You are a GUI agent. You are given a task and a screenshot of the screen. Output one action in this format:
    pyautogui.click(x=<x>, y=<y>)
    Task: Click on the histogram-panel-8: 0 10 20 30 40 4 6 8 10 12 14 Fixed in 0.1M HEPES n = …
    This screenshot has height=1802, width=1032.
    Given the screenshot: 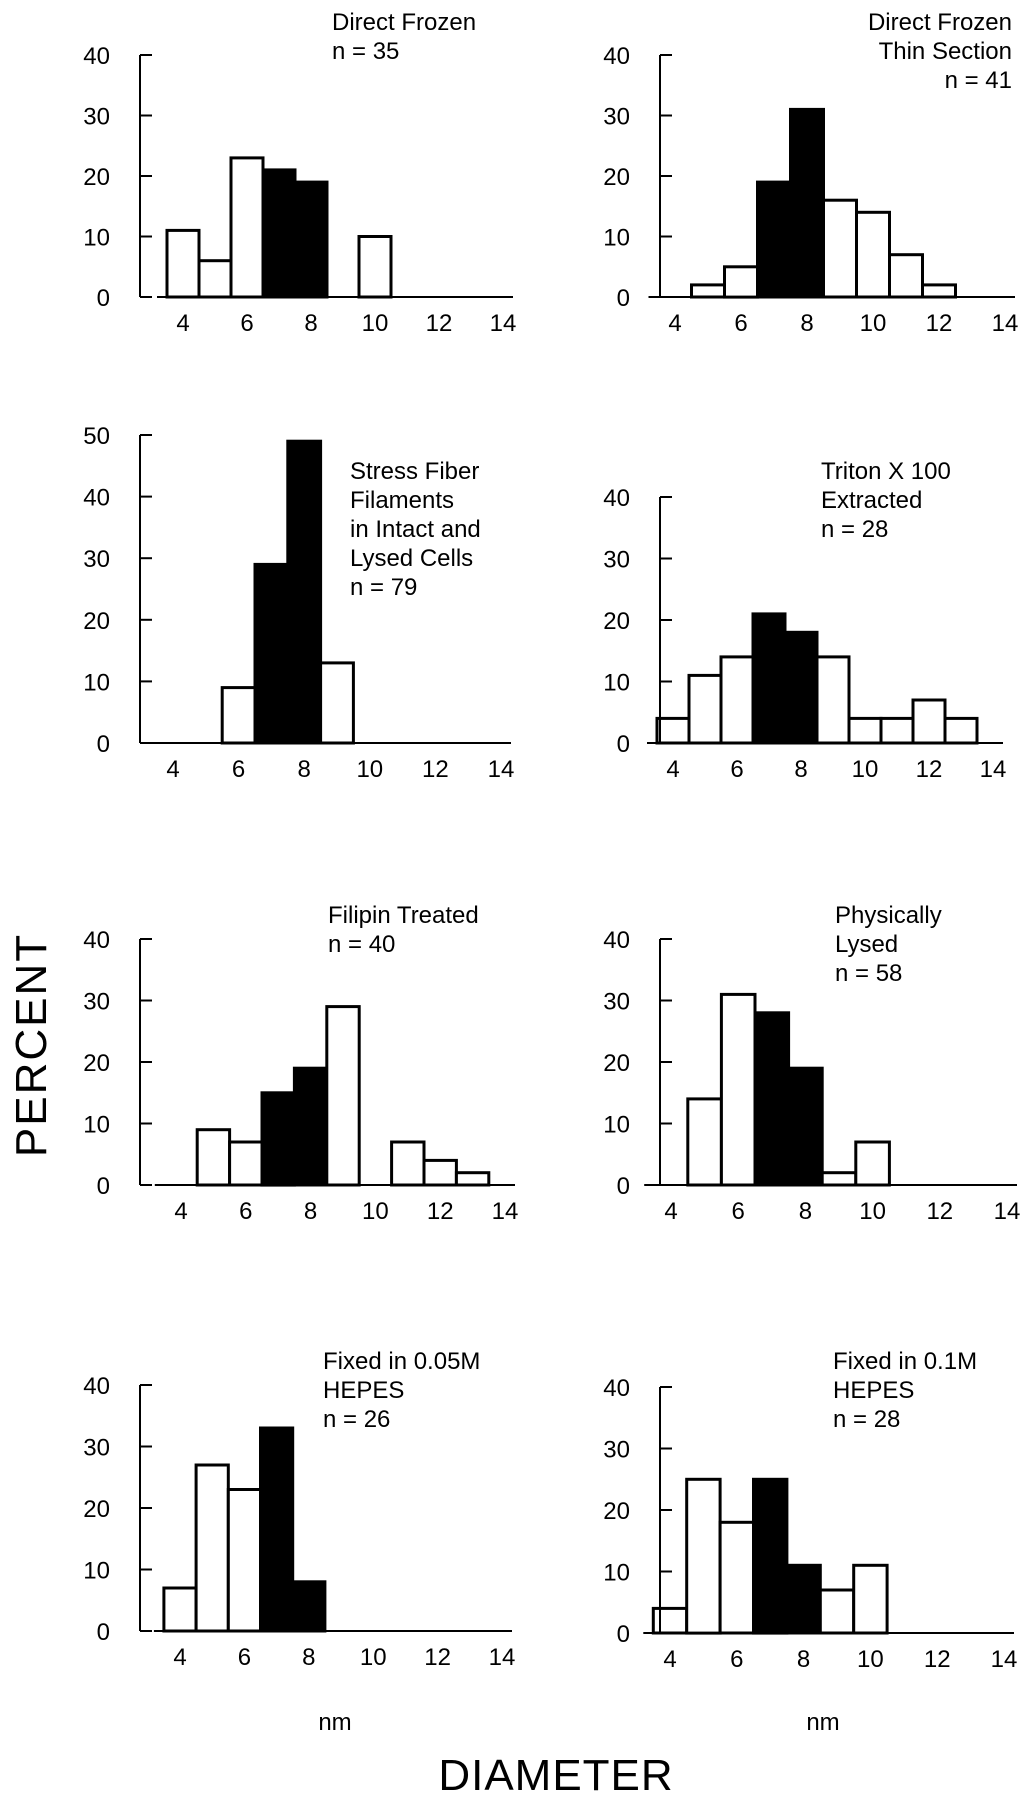 What is the action you would take?
    pyautogui.click(x=810, y=1510)
    